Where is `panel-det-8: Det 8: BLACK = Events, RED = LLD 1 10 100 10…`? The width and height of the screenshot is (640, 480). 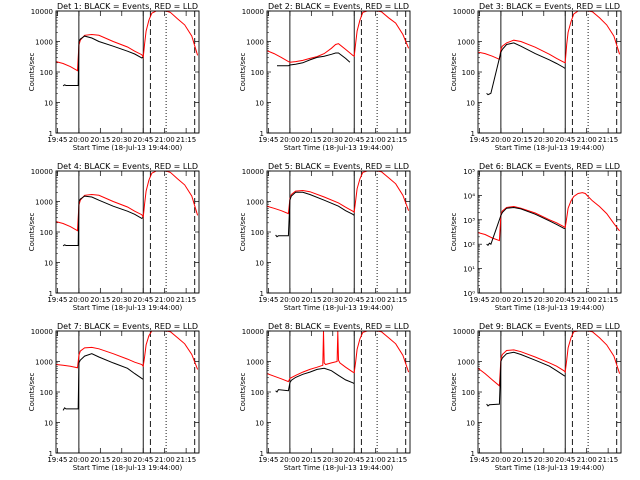 panel-det-8: Det 8: BLACK = Events, RED = LLD 1 10 100 10… is located at coordinates (325, 397).